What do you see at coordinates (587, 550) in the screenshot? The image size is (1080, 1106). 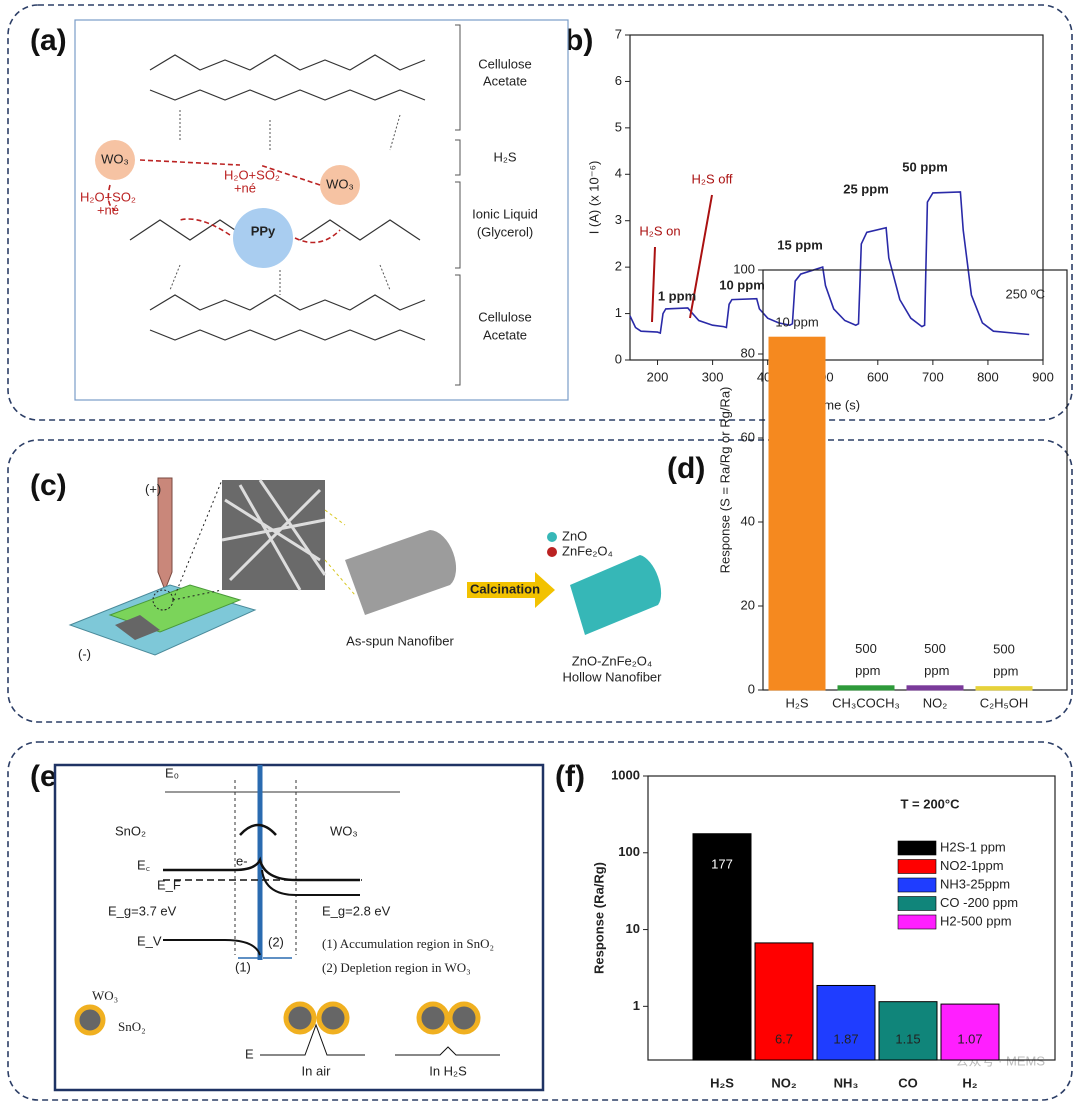 I see `diagram-text: ZnFe₂O₄` at bounding box center [587, 550].